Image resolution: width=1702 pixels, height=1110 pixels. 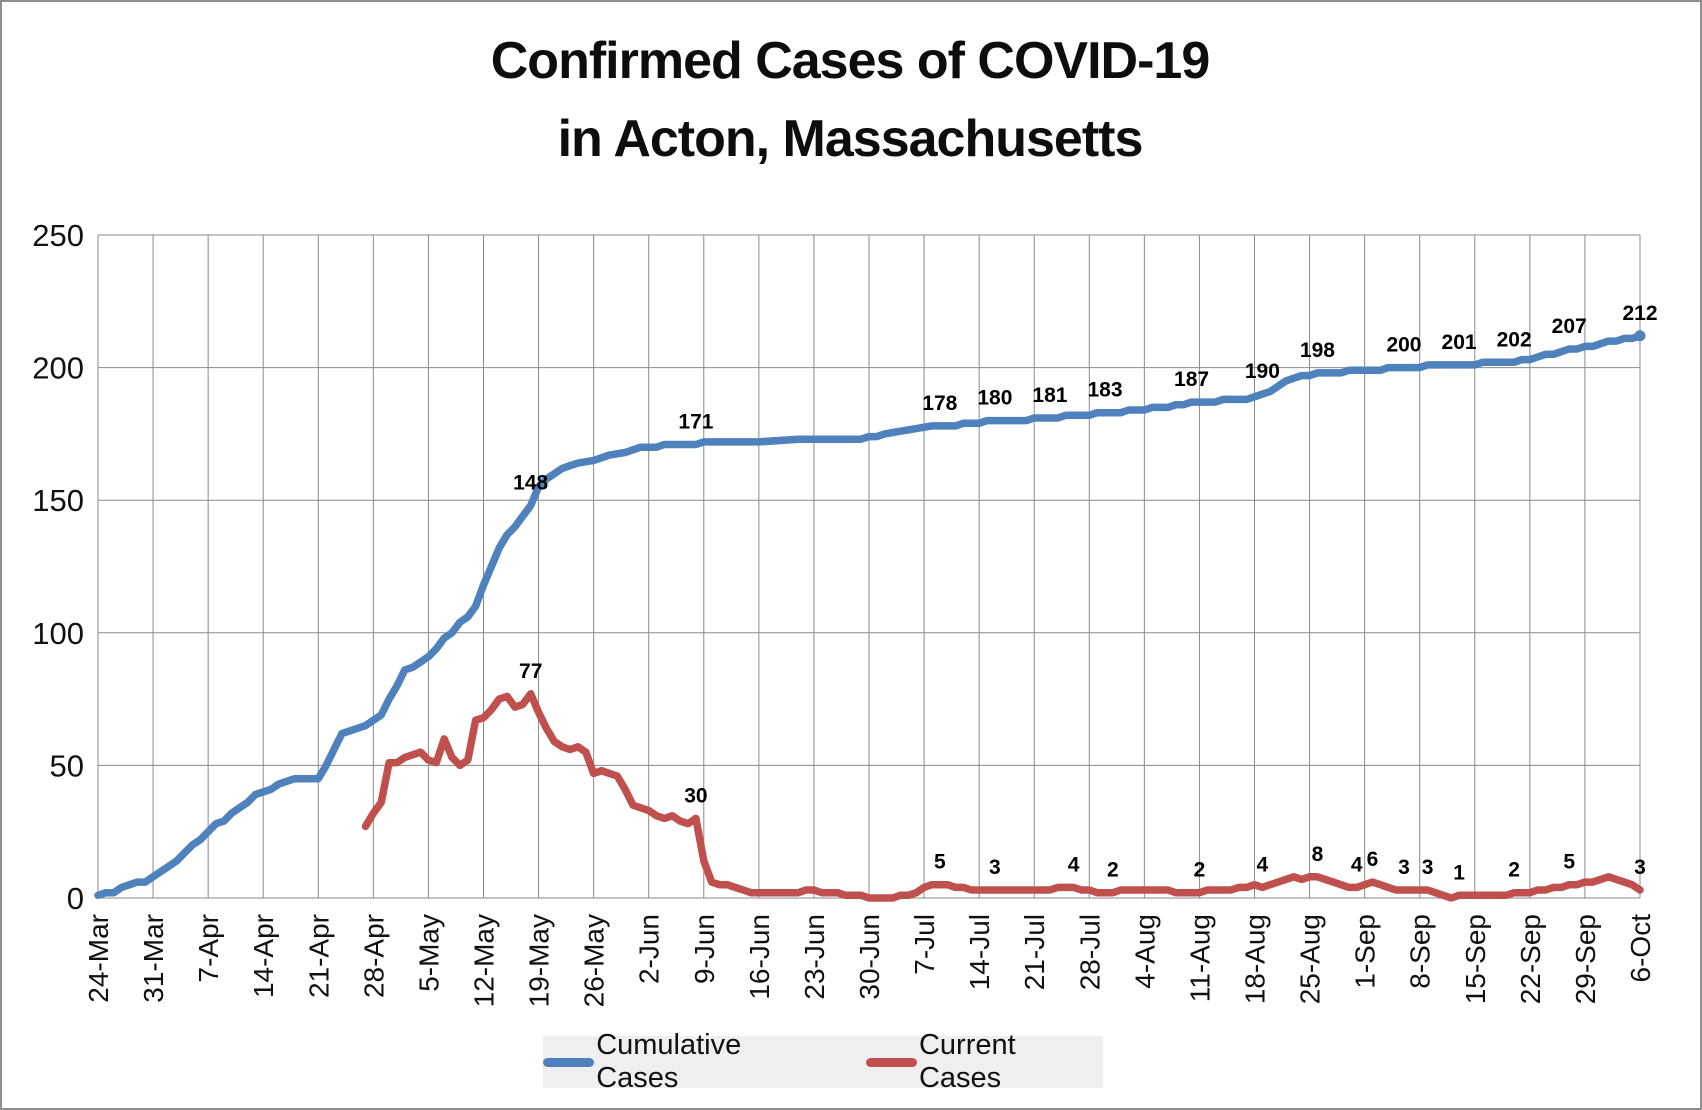 I want to click on svg-text: 21-Jul, so click(x=1034, y=952).